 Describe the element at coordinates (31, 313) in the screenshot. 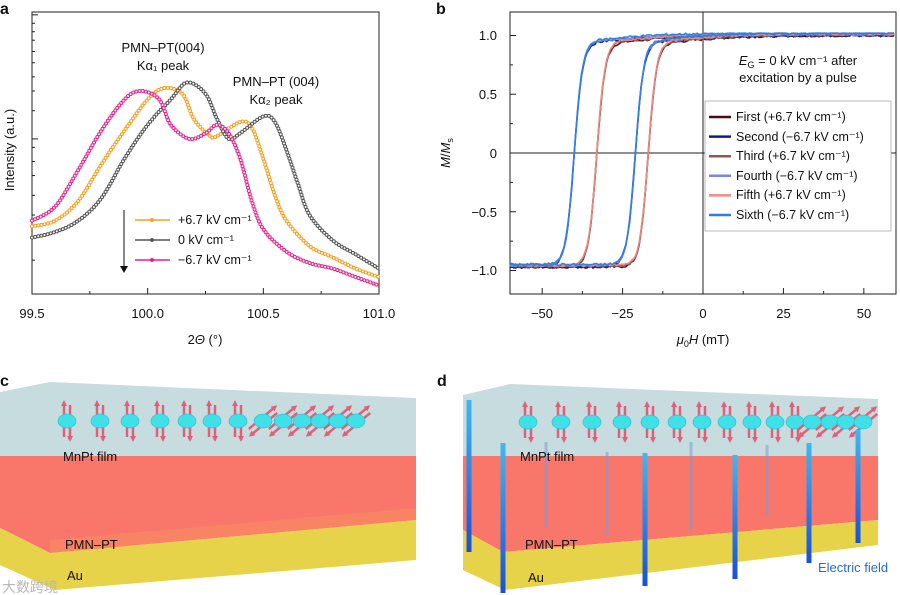

I see `x-tick-label: 99.5` at that location.